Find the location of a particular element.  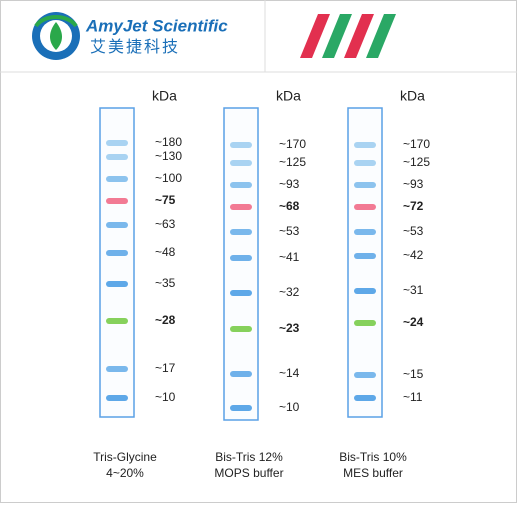

band-label: ~32 is located at coordinates (289, 292).